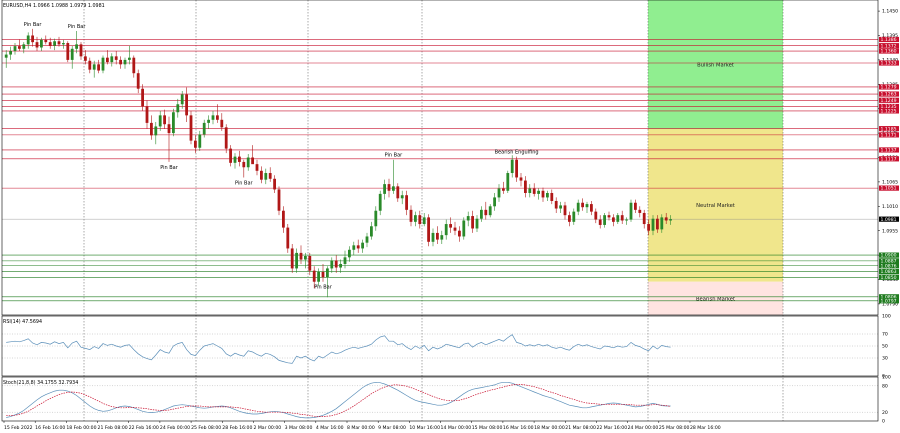  What do you see at coordinates (889, 94) in the screenshot?
I see `resistance-tag-5-bg` at bounding box center [889, 94].